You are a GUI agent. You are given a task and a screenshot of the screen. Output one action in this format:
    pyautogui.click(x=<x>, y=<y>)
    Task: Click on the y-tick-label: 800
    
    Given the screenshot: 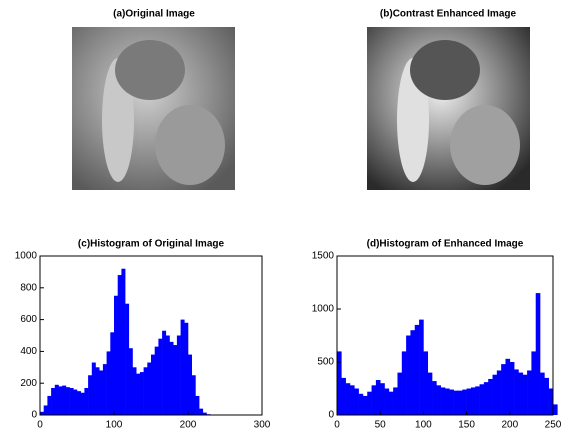 What is the action you would take?
    pyautogui.click(x=28, y=287)
    